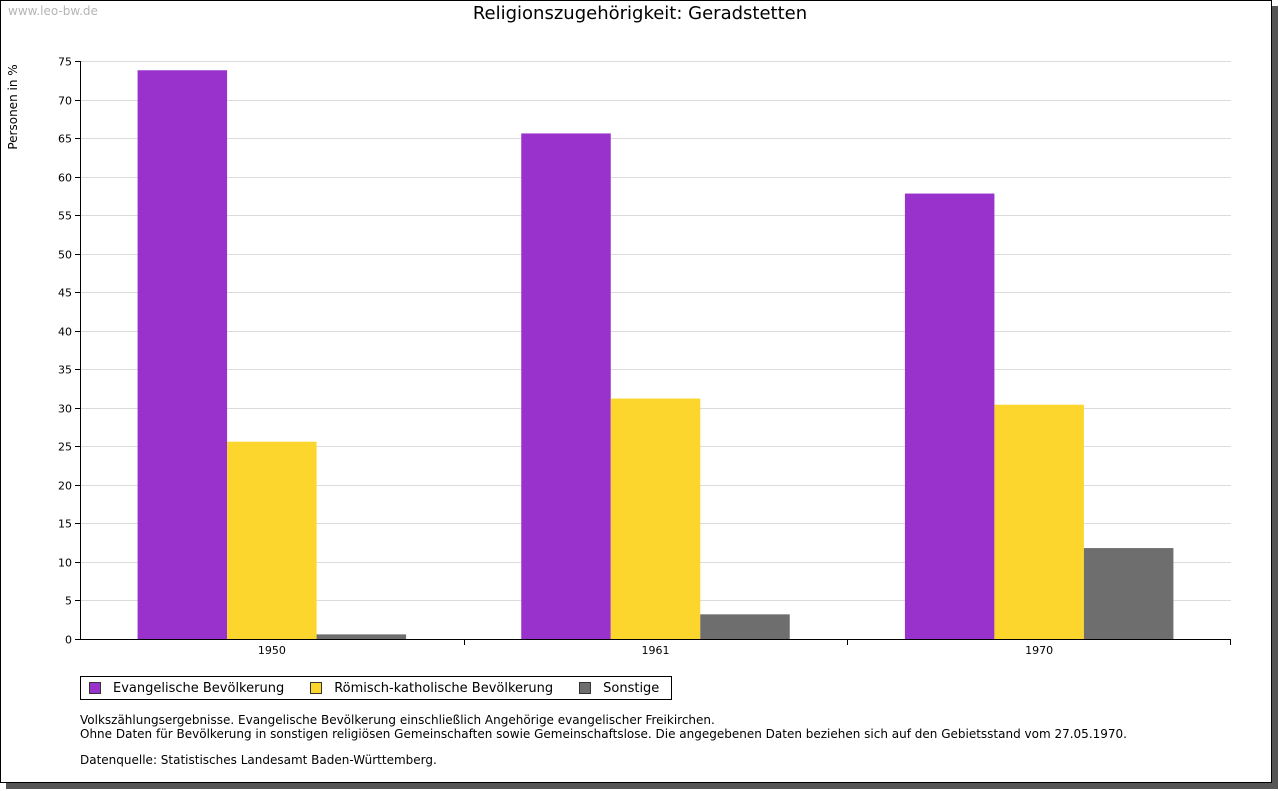 The width and height of the screenshot is (1280, 791). What do you see at coordinates (1275, 397) in the screenshot?
I see `frame-shadow-right` at bounding box center [1275, 397].